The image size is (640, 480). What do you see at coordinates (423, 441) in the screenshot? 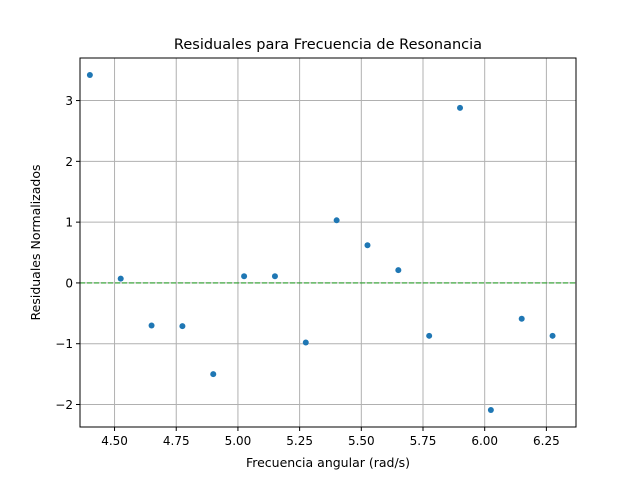
I see `x-tick-label: 5.75` at bounding box center [423, 441].